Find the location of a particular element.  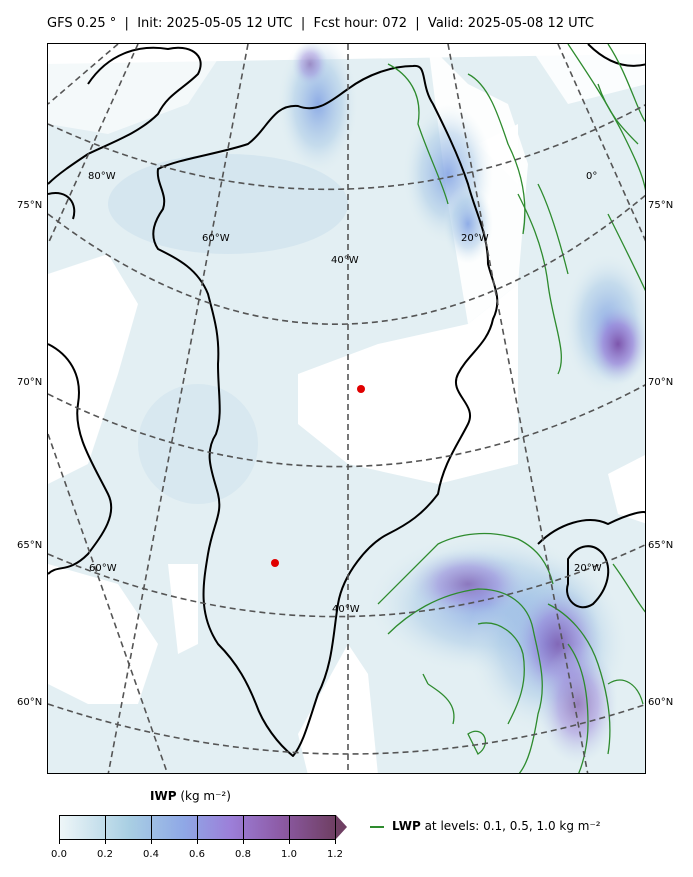

lwp-legend-label: LWP at levels: 0.1, 0.5, 1.0 kg m⁻² is located at coordinates (496, 826).